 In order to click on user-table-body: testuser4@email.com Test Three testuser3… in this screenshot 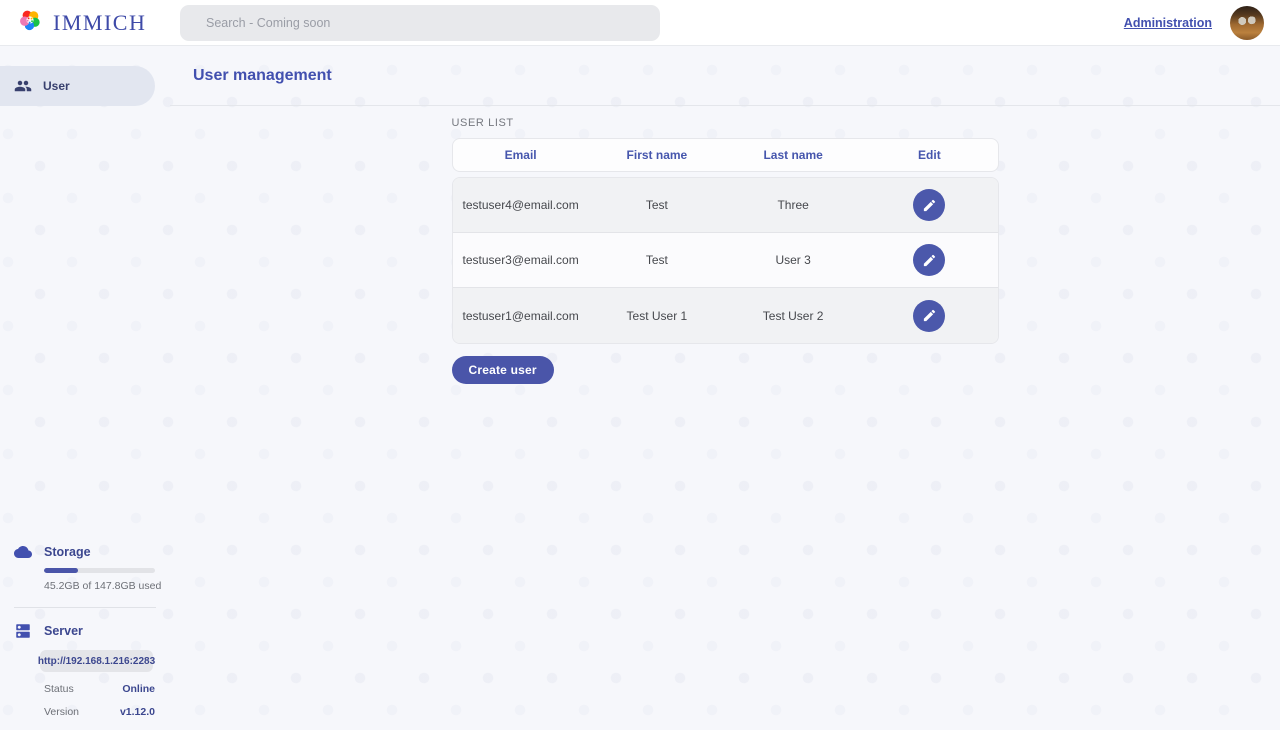, I will do `click(725, 260)`.